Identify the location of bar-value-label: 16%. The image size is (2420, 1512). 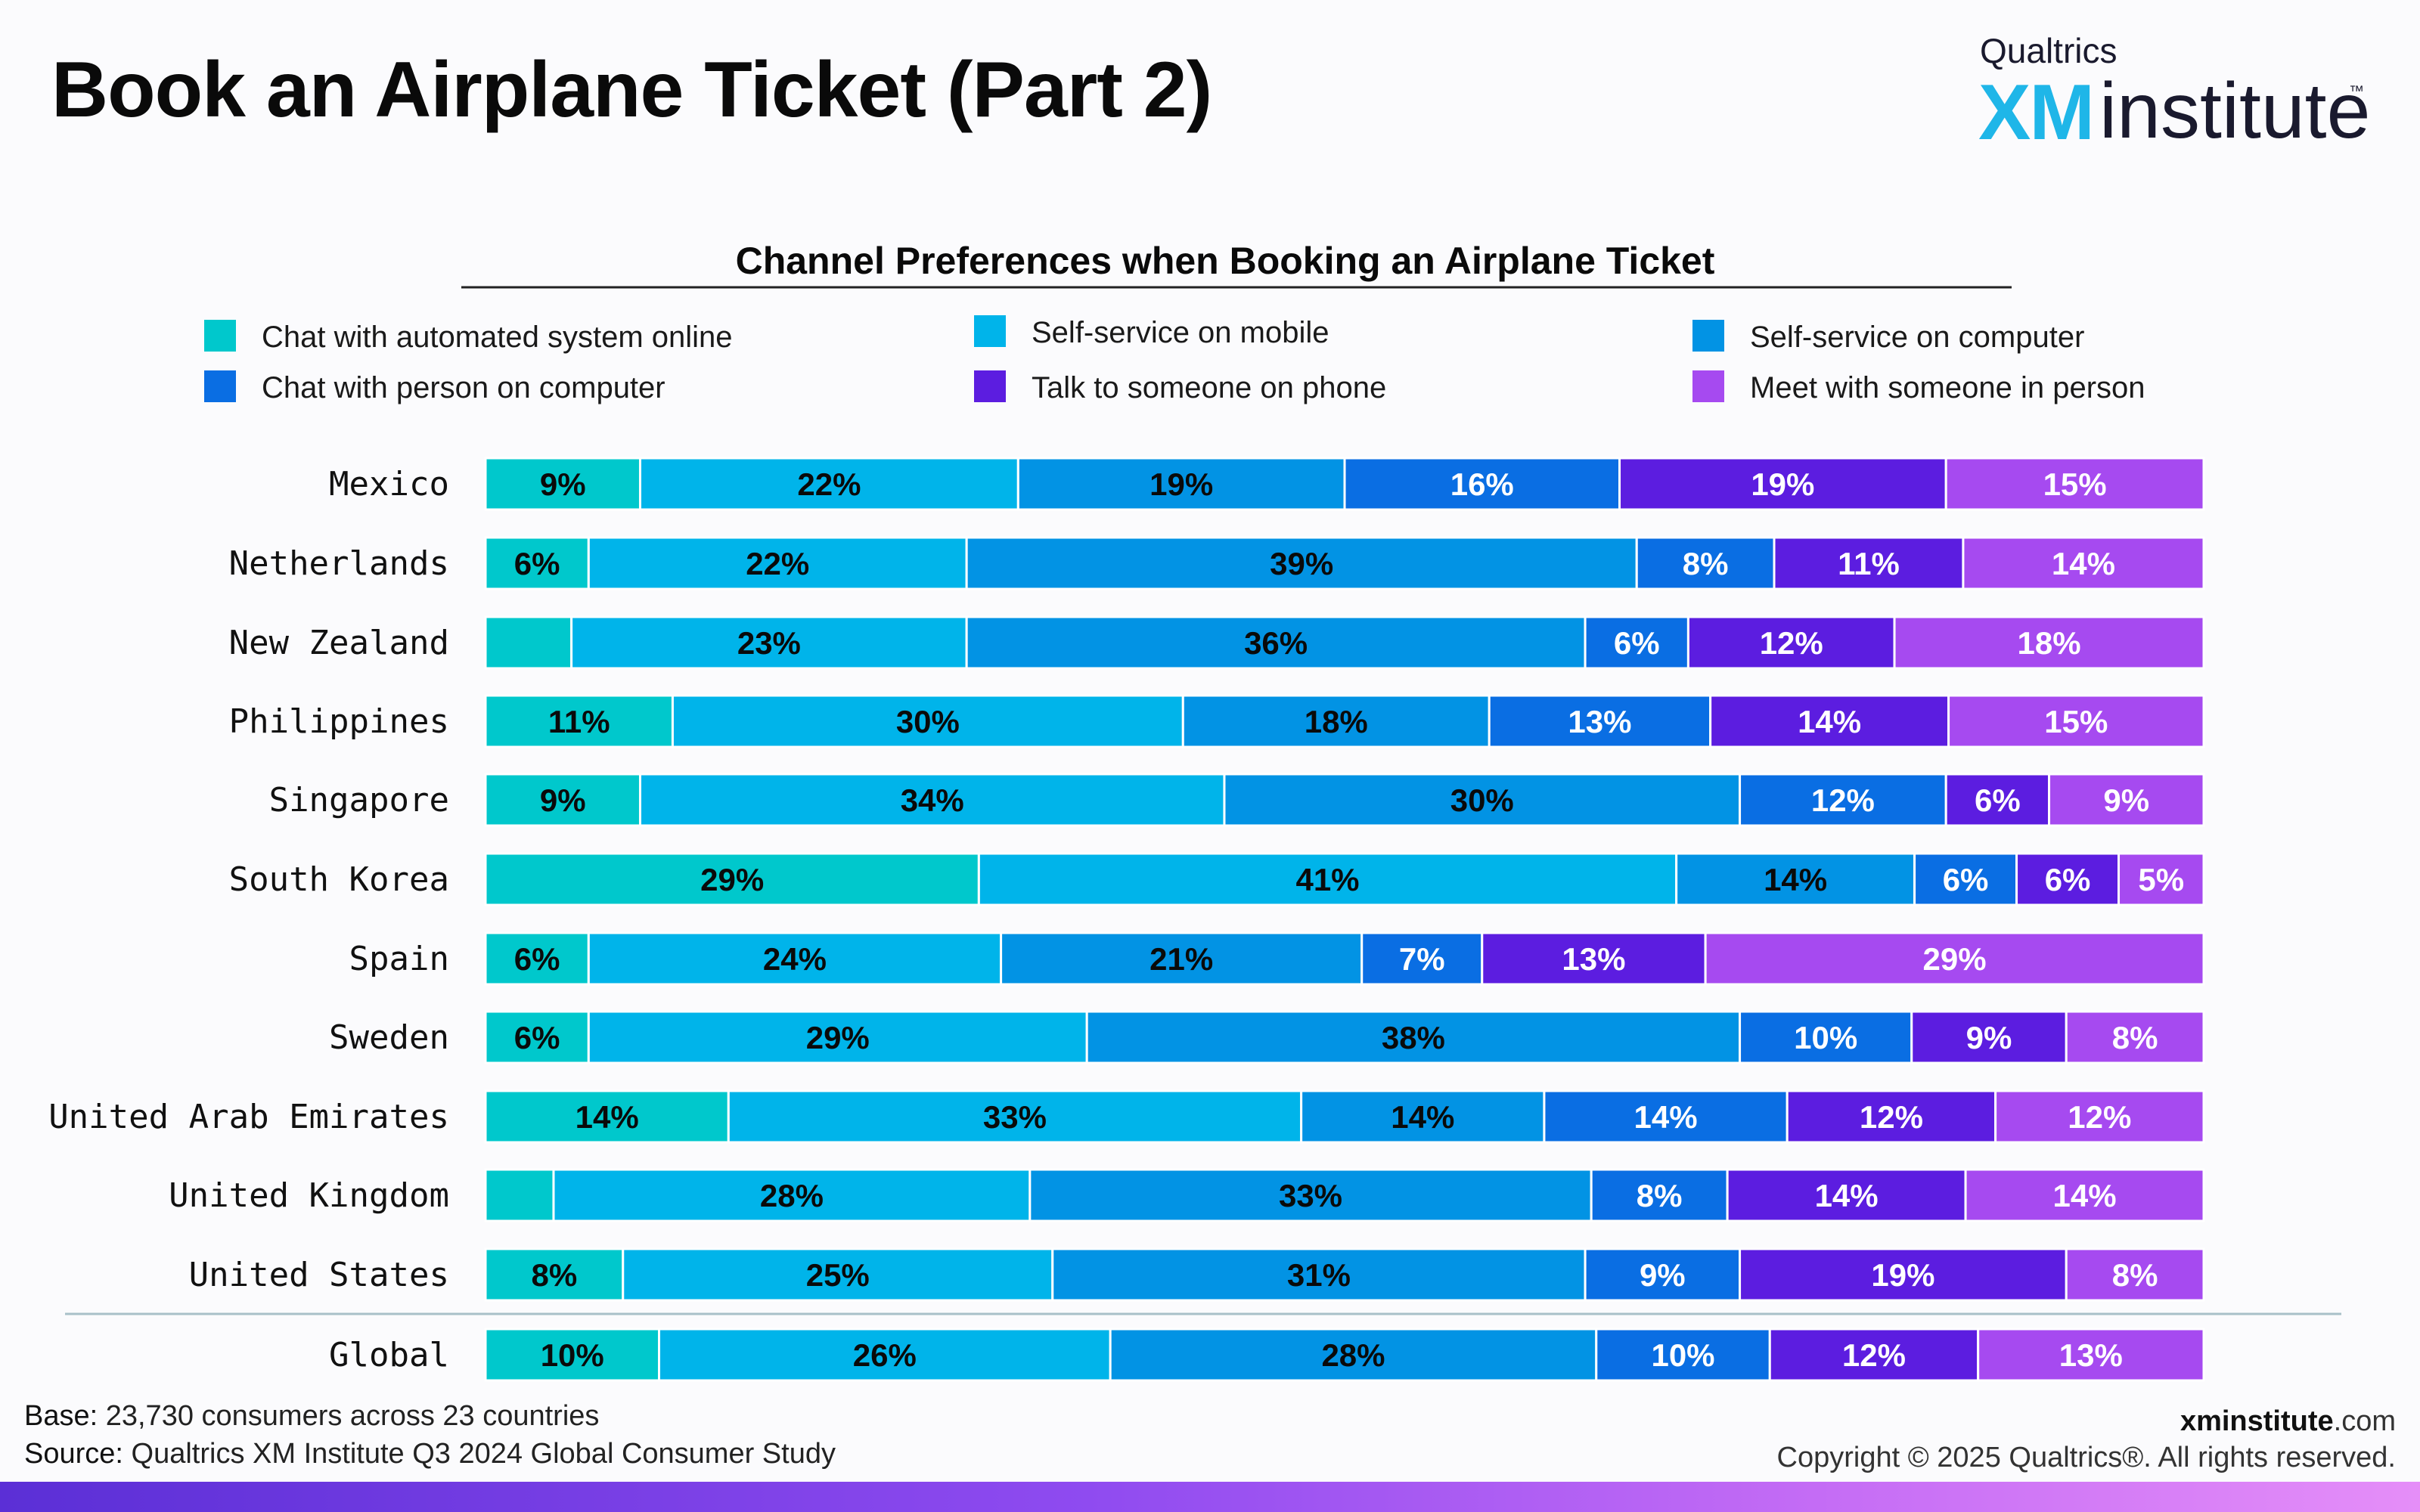
(1482, 484).